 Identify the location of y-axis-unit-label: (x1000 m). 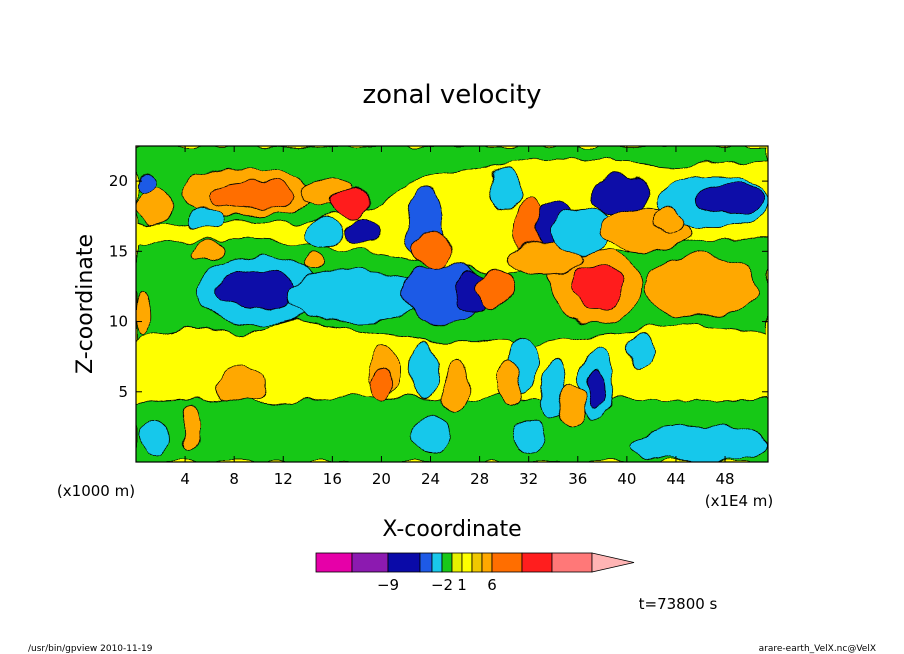
(96, 491).